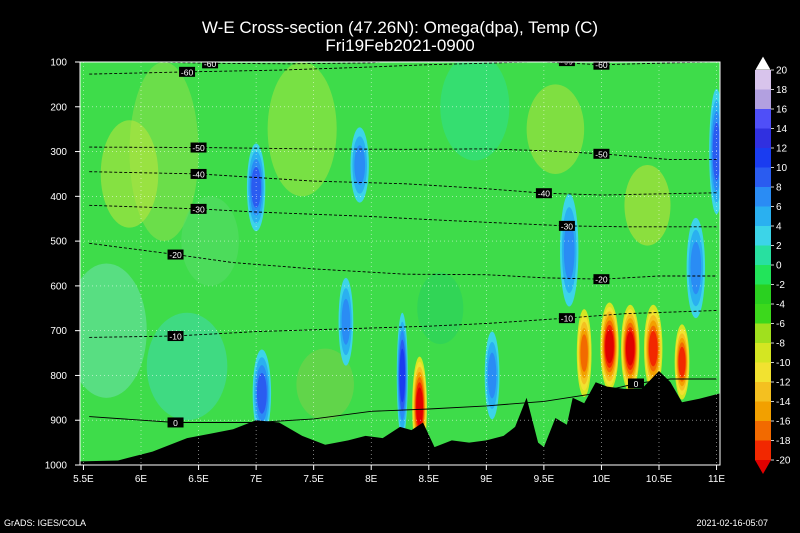 Image resolution: width=800 pixels, height=533 pixels. I want to click on colorbar-label: 4, so click(779, 227).